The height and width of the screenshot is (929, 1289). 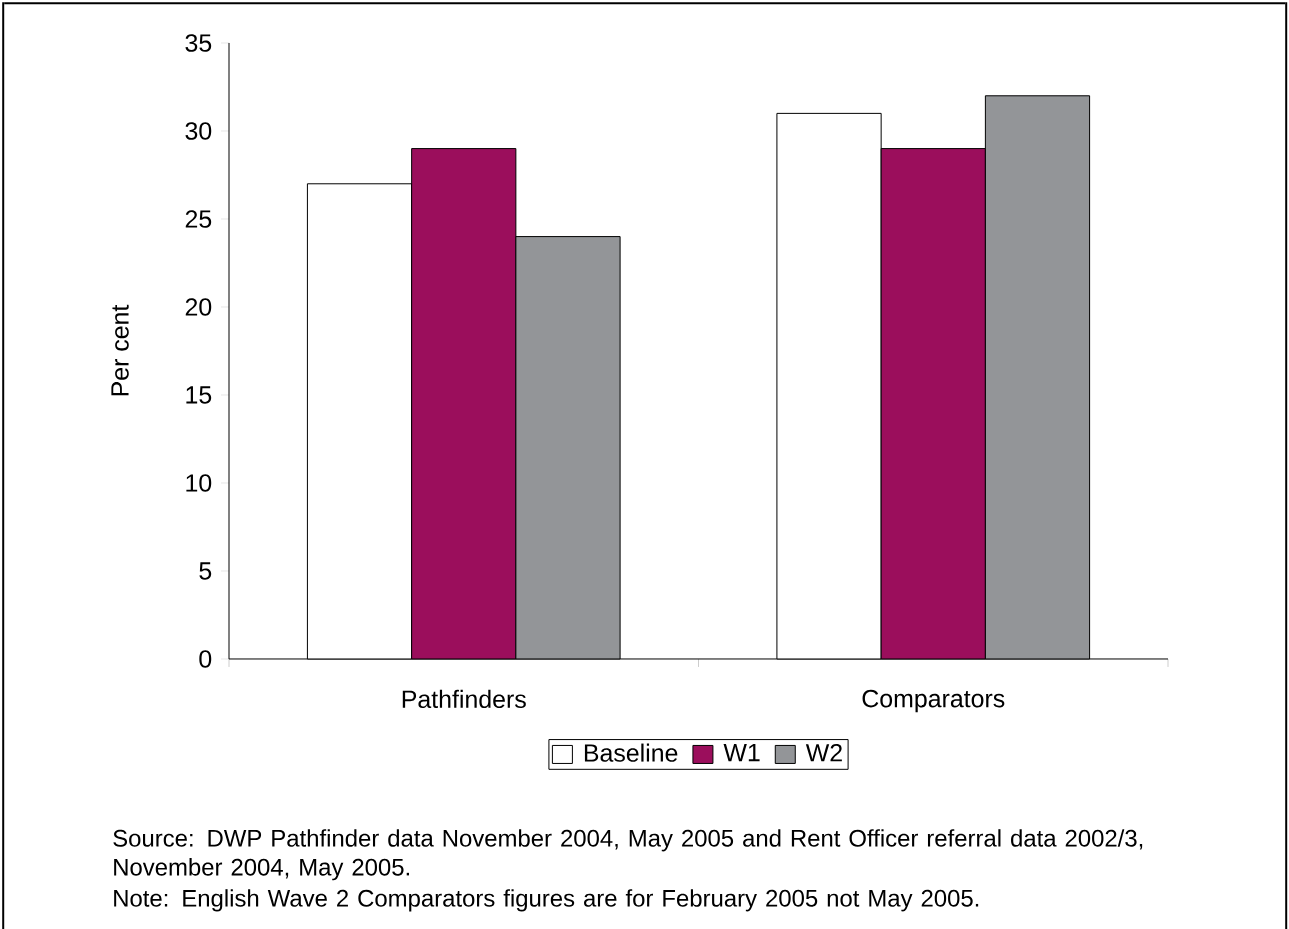 What do you see at coordinates (198, 43) in the screenshot?
I see `y-tick-label: 35` at bounding box center [198, 43].